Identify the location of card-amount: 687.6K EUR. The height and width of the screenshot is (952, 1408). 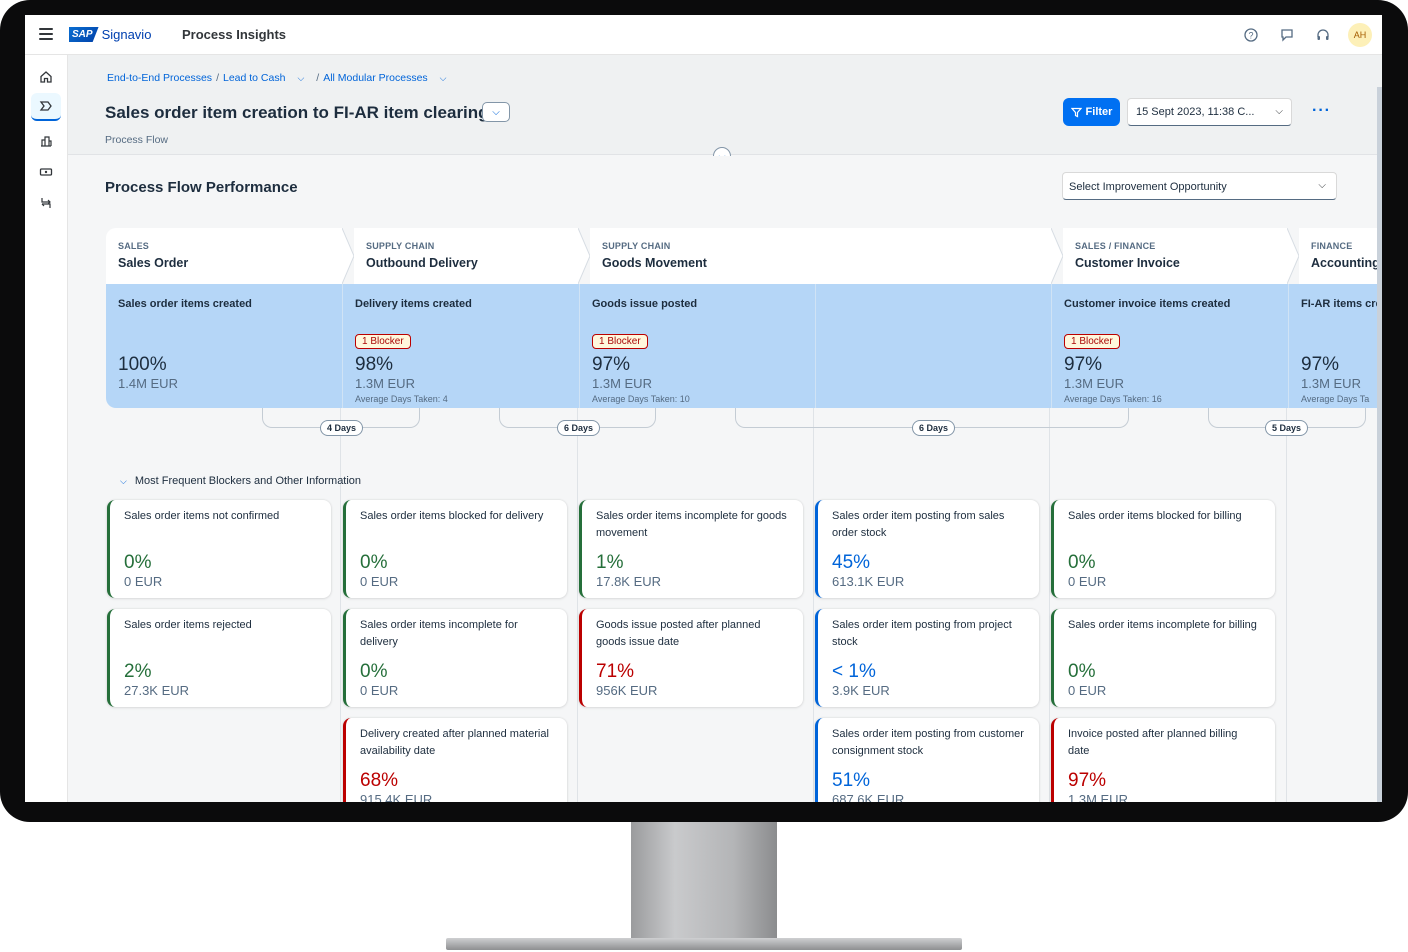
(868, 797).